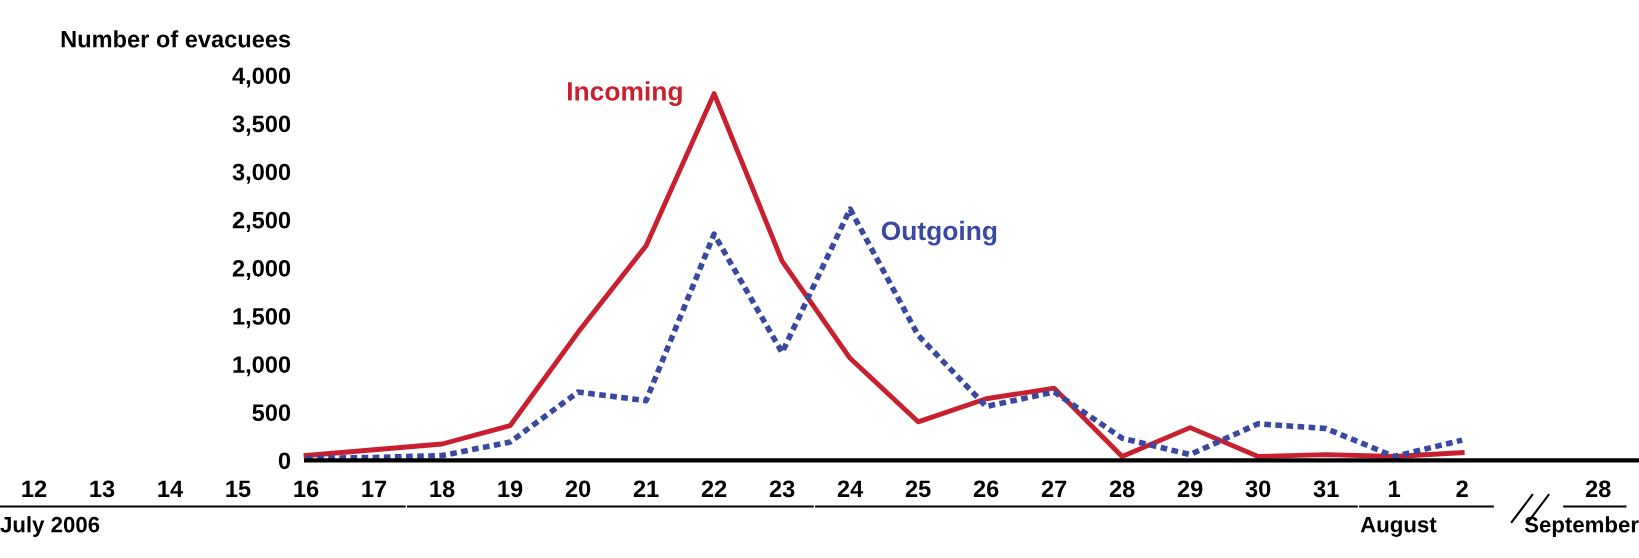  Describe the element at coordinates (261, 125) in the screenshot. I see `y-tick-label: 3,500` at that location.